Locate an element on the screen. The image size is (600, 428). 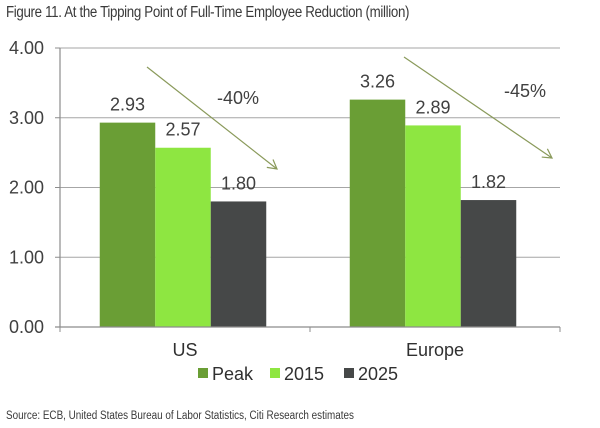
bar-peak-us is located at coordinates (127, 224).